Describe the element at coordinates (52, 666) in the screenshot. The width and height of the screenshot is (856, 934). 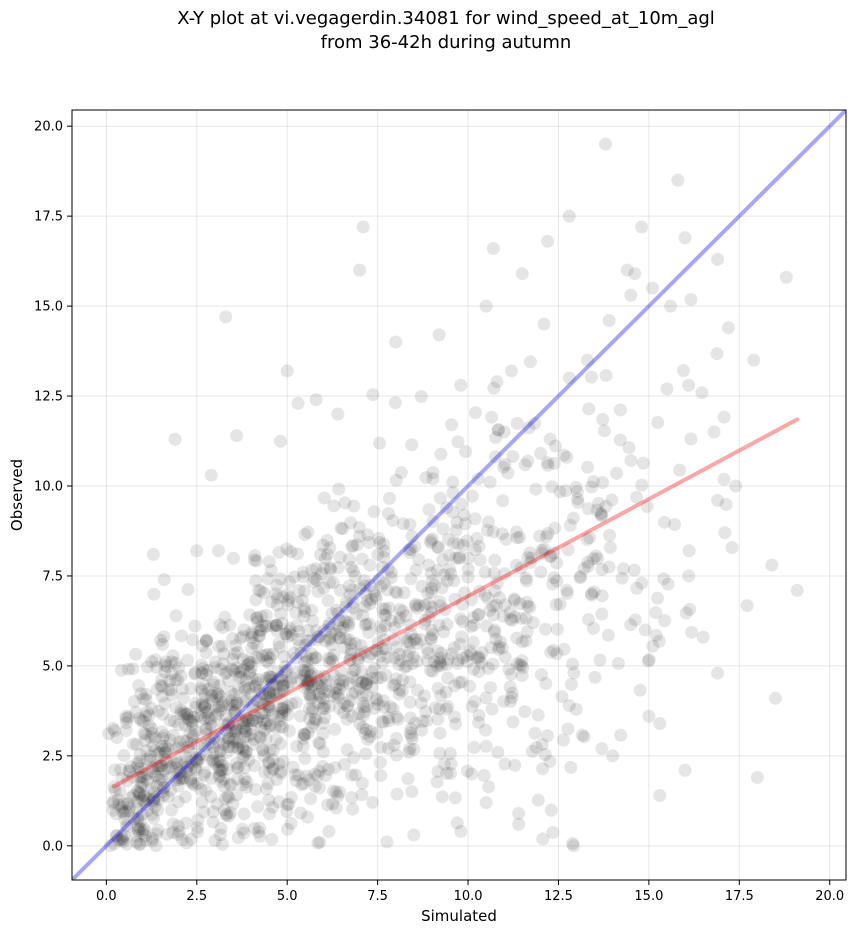
I see `y-tick-label: 5.0` at that location.